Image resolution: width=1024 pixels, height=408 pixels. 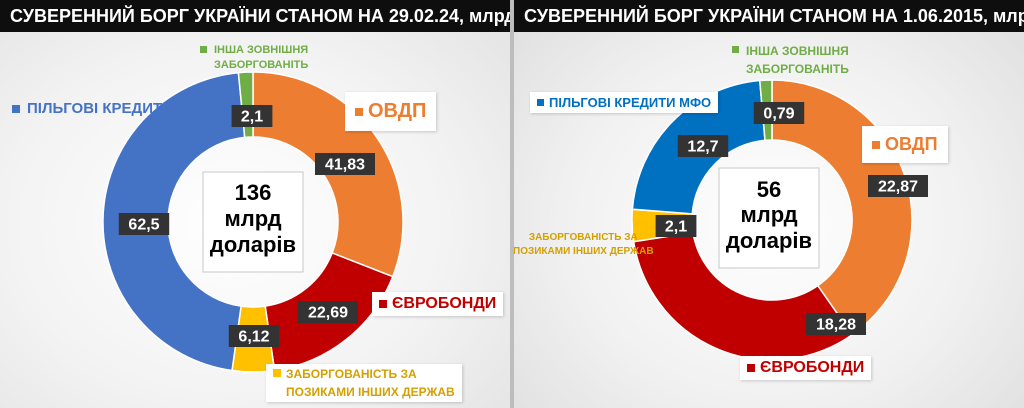 I want to click on data-label-text: 12,7, so click(x=702, y=147).